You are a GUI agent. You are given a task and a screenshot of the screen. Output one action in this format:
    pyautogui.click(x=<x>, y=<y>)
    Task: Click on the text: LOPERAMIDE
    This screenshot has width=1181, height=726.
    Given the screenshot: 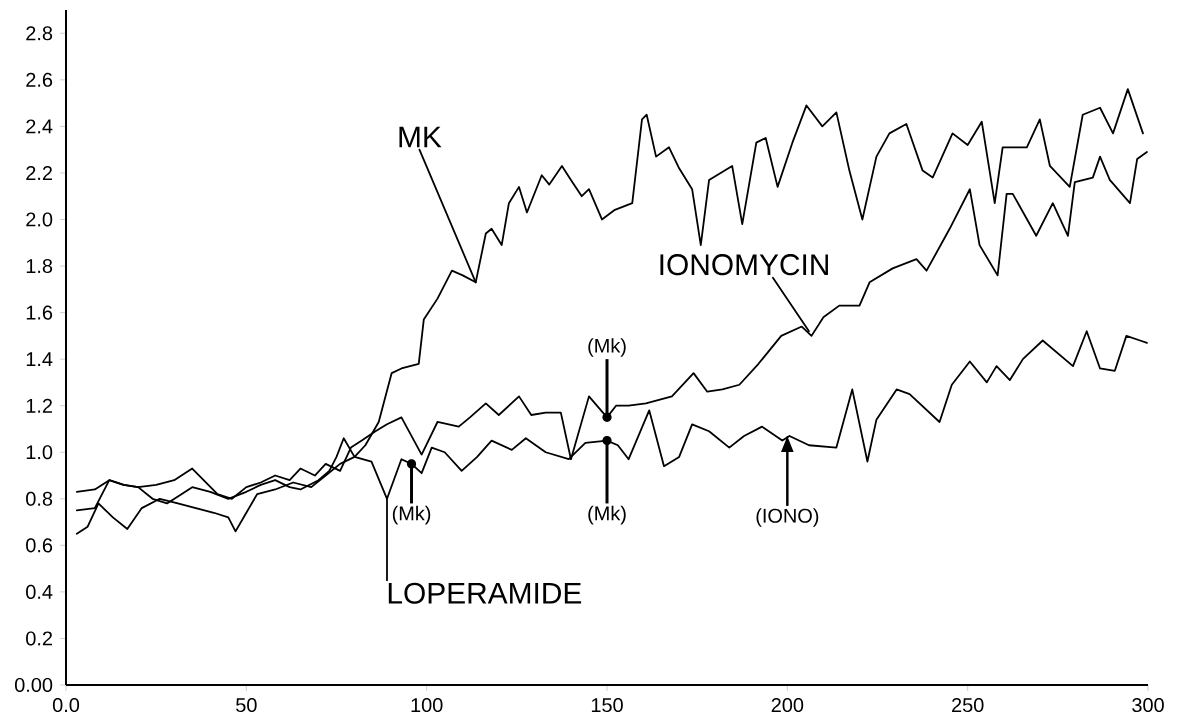 What is the action you would take?
    pyautogui.click(x=485, y=593)
    